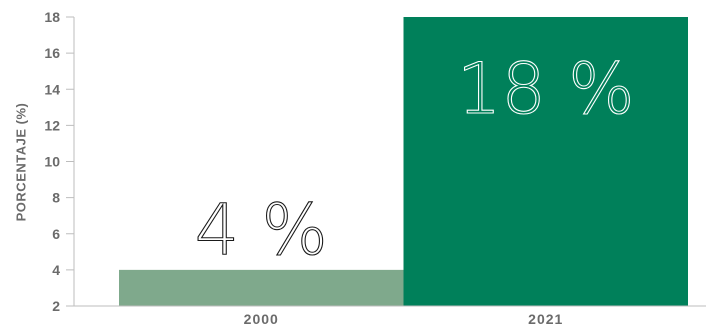 This screenshot has width=722, height=328. I want to click on y-tick-label: 18, so click(52, 17).